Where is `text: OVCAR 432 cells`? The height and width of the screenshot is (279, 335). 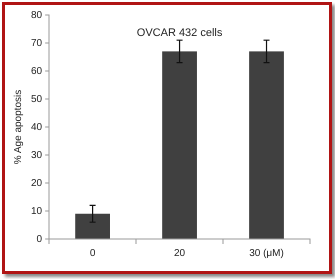 text: OVCAR 432 cells is located at coordinates (179, 33).